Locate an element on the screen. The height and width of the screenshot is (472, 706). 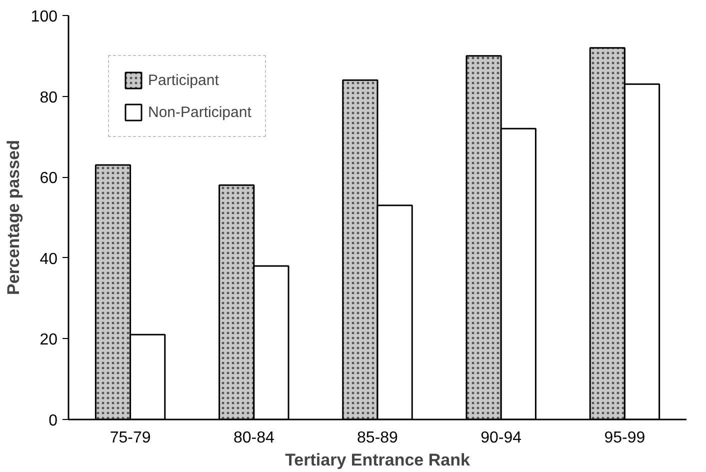
legend-label: Participant is located at coordinates (183, 80).